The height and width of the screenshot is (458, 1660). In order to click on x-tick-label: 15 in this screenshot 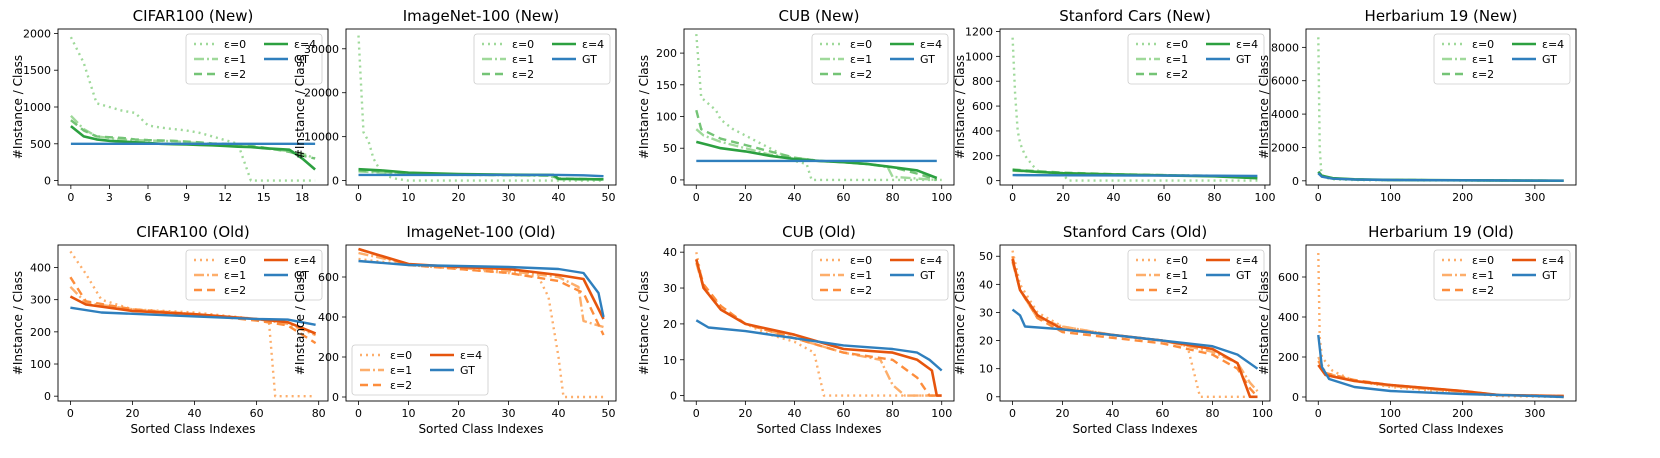, I will do `click(264, 197)`.